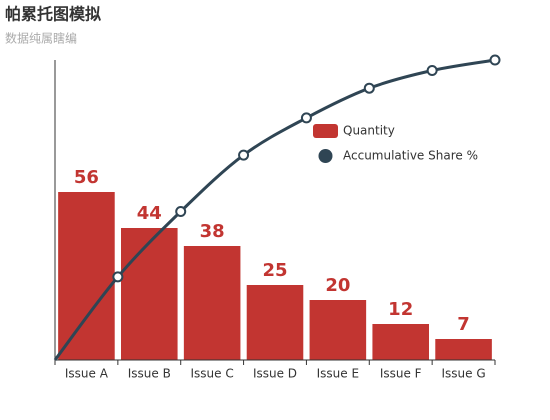  Describe the element at coordinates (463, 324) in the screenshot. I see `value-label: 7` at that location.